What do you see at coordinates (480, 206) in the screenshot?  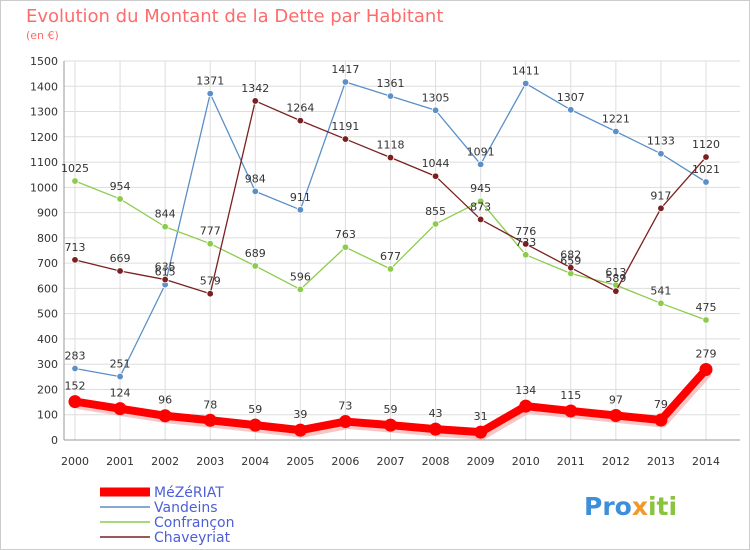 I see `data-label: 873` at bounding box center [480, 206].